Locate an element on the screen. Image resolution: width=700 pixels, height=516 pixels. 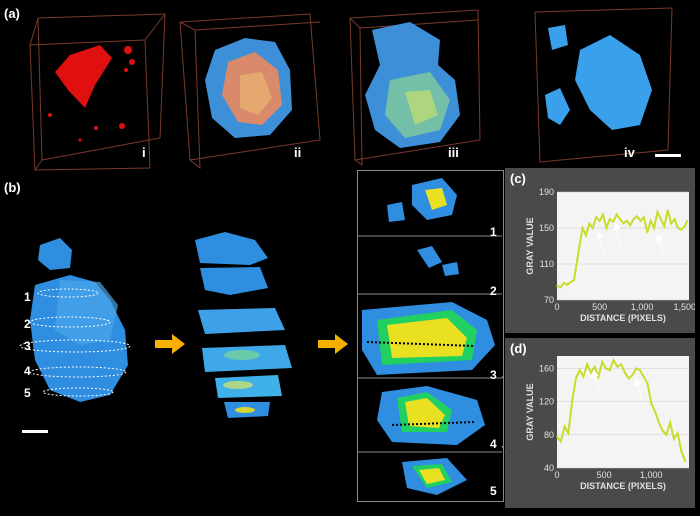
panel-label-a: (a) is located at coordinates (12, 13).